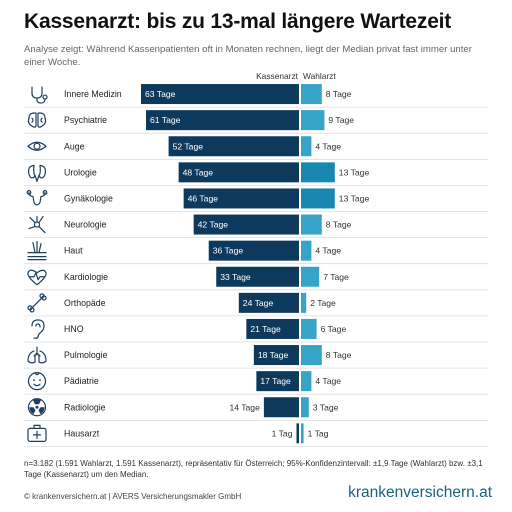  Describe the element at coordinates (228, 251) in the screenshot. I see `label-kassenarzt: 36 Tage` at that location.